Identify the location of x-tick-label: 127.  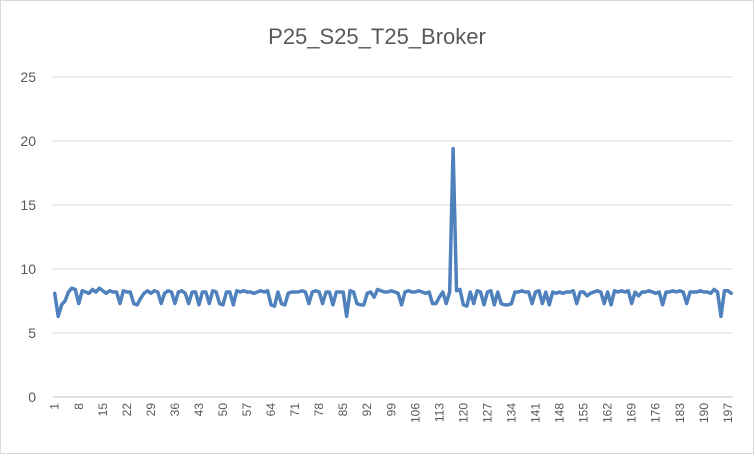
(487, 413).